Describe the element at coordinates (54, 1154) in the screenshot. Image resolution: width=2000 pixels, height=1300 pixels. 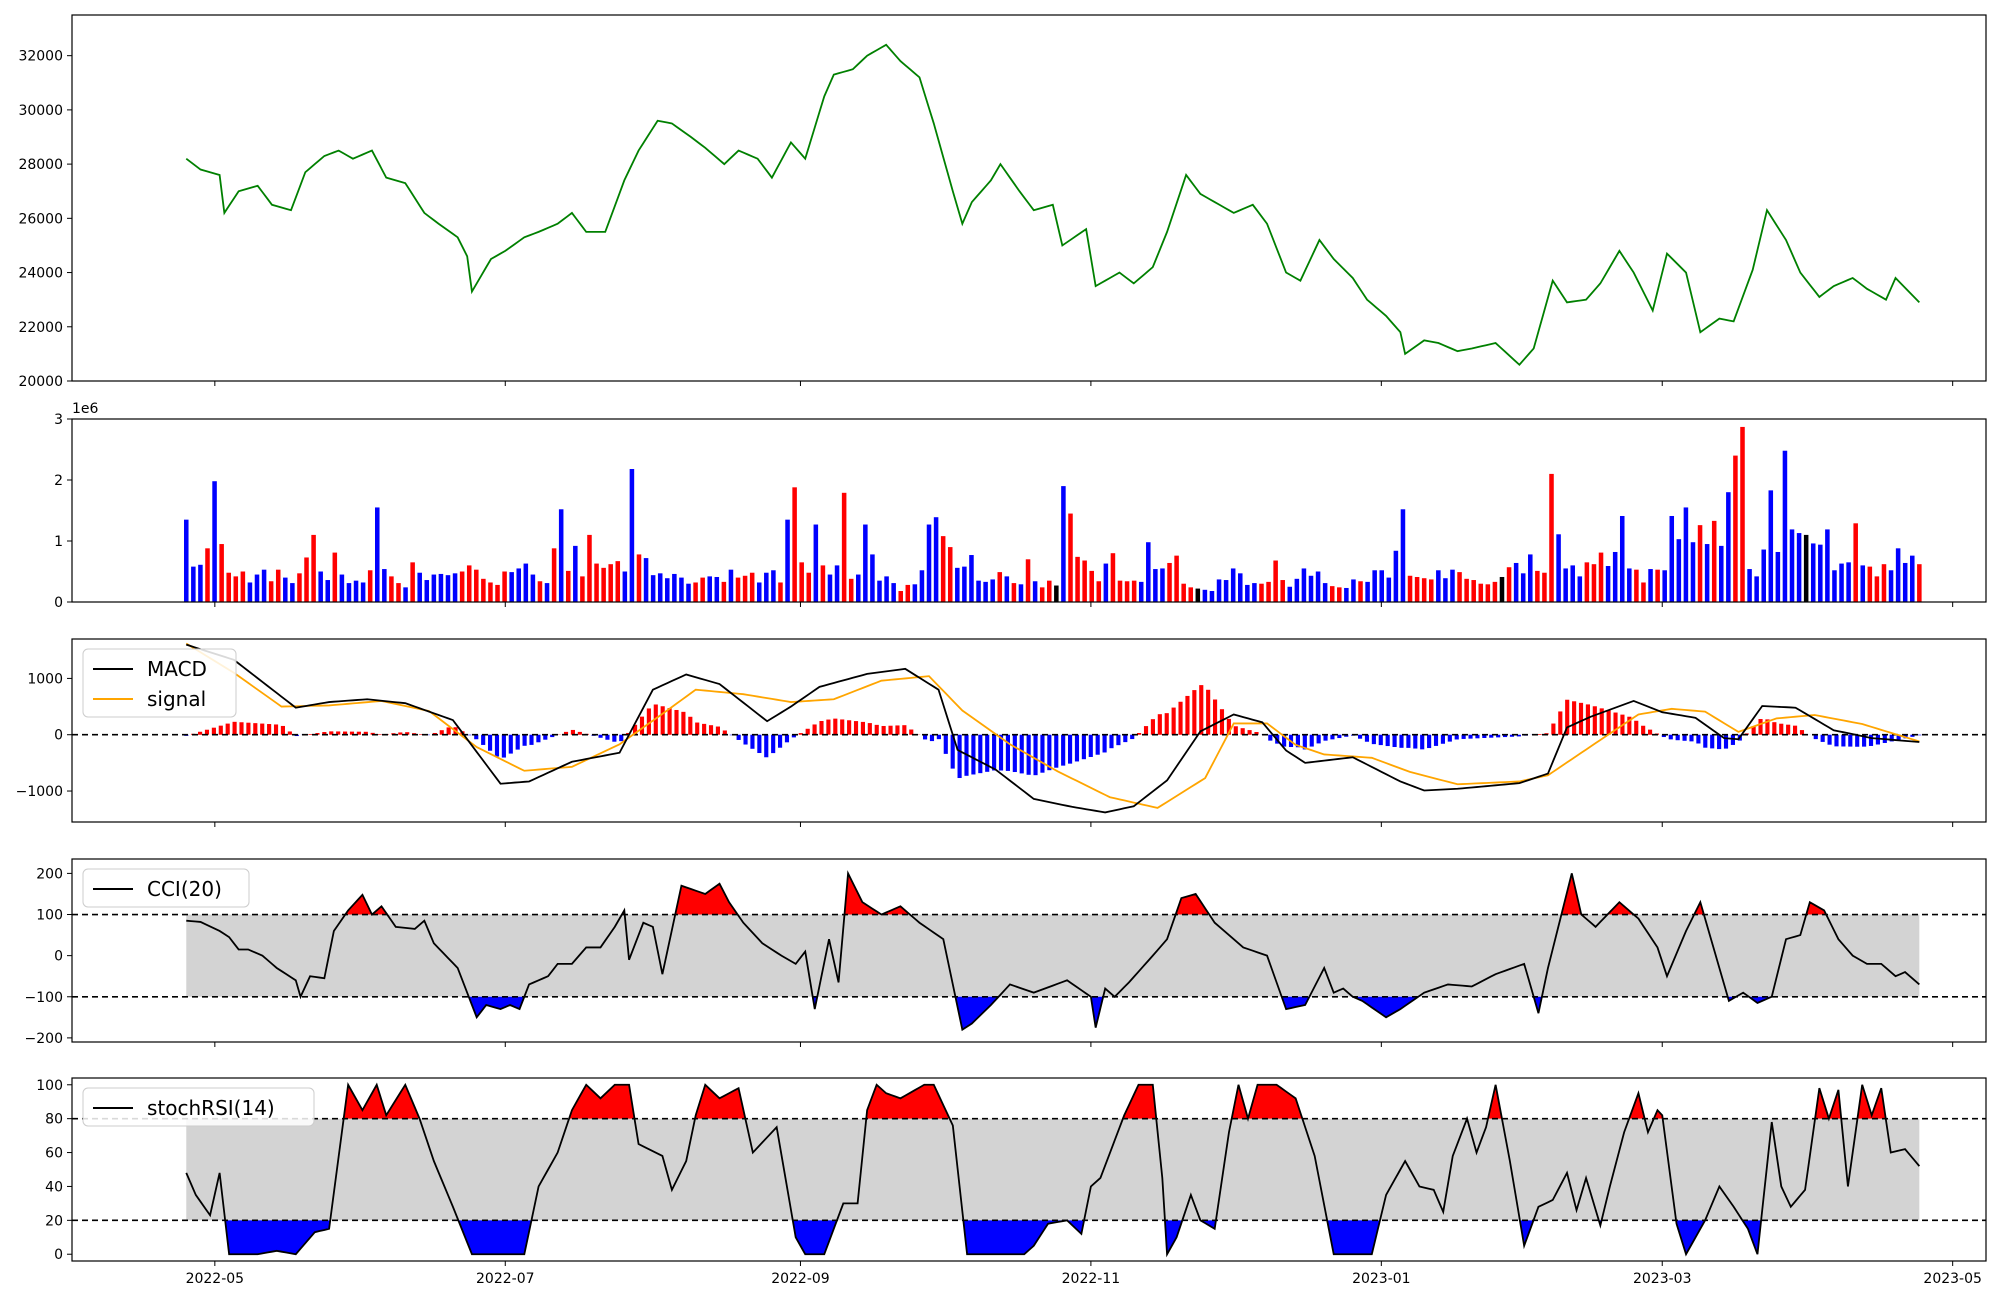
I see `stochrsi-y-tick-label: 60` at that location.